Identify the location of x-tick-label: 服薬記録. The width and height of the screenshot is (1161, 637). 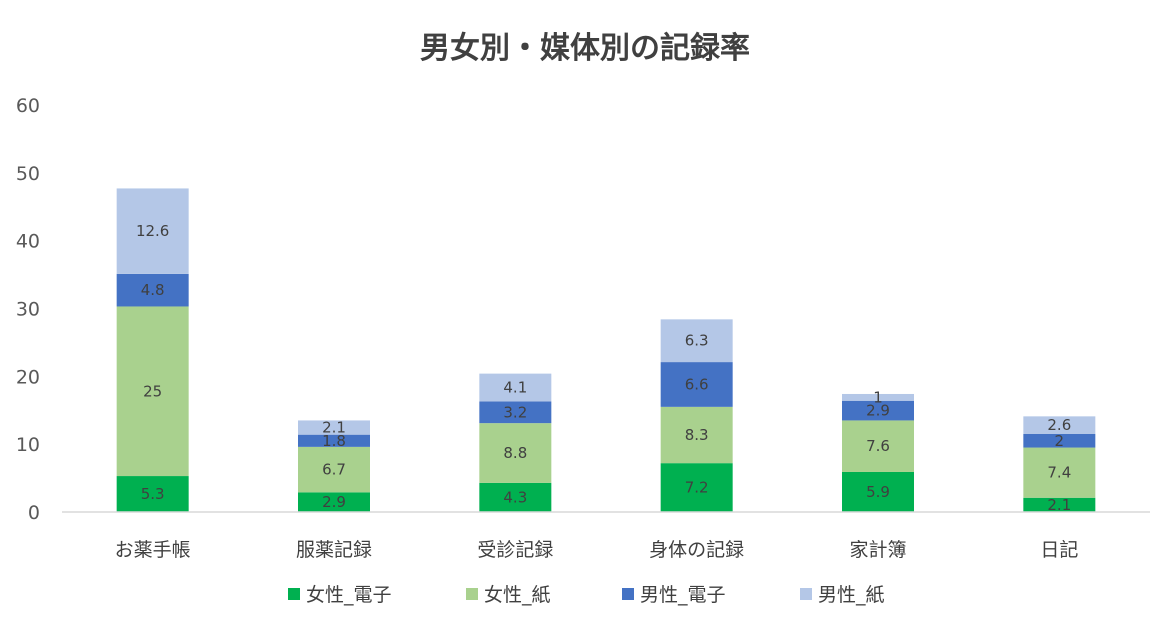
(334, 550).